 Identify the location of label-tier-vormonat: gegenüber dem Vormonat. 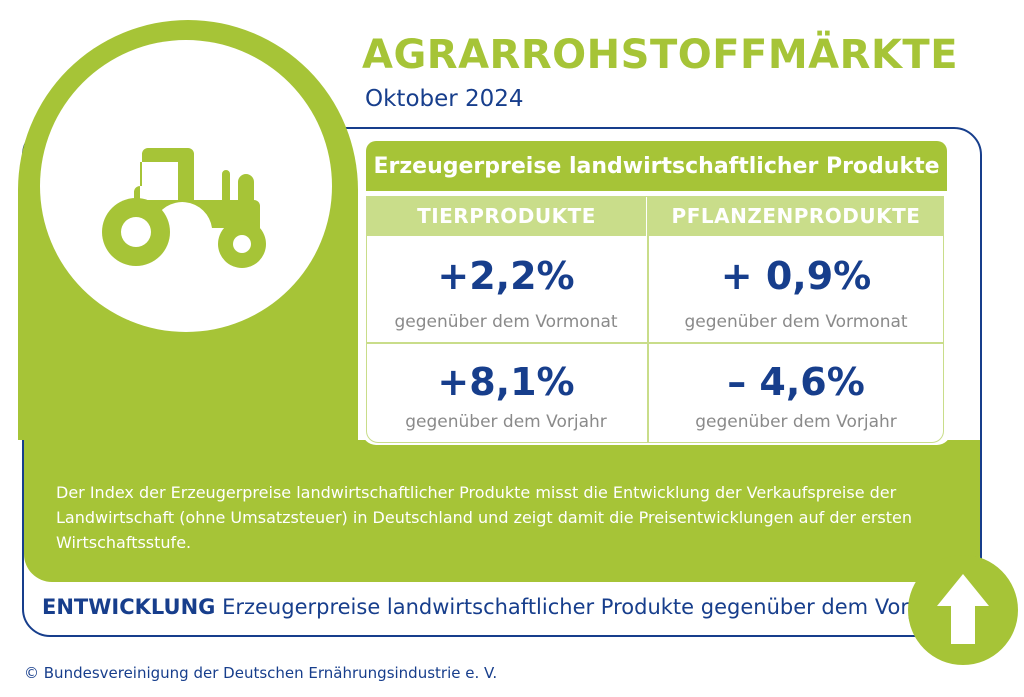
(506, 322).